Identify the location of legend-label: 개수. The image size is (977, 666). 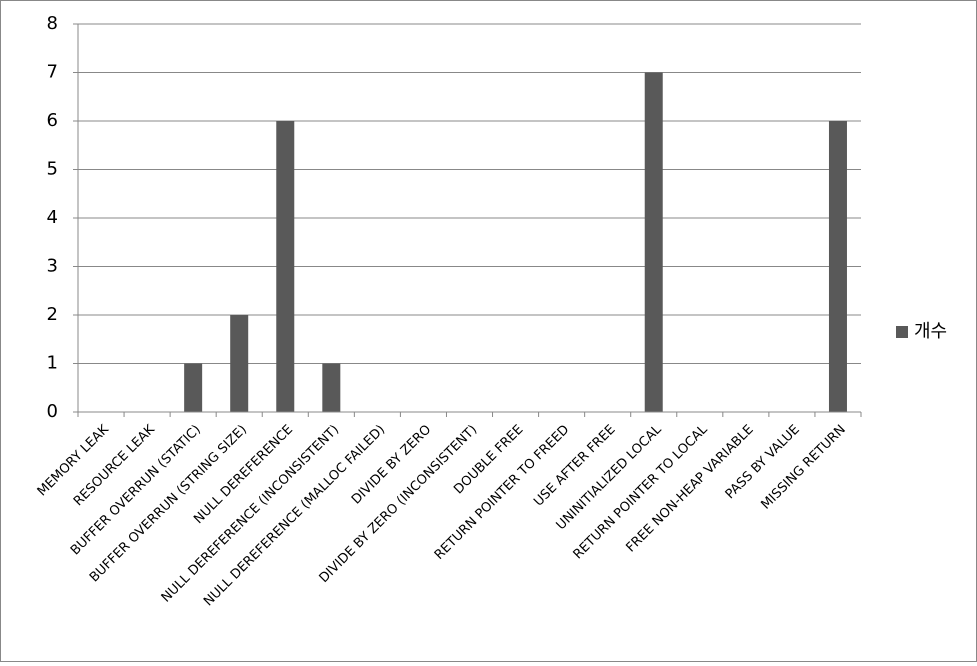
(930, 331).